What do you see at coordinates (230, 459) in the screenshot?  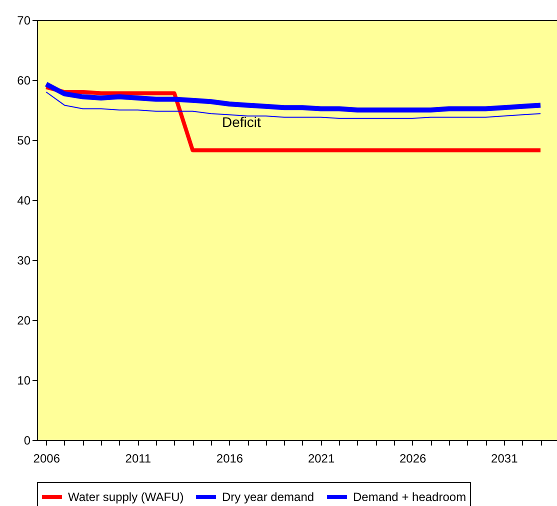 I see `x-tick-label: 2016` at bounding box center [230, 459].